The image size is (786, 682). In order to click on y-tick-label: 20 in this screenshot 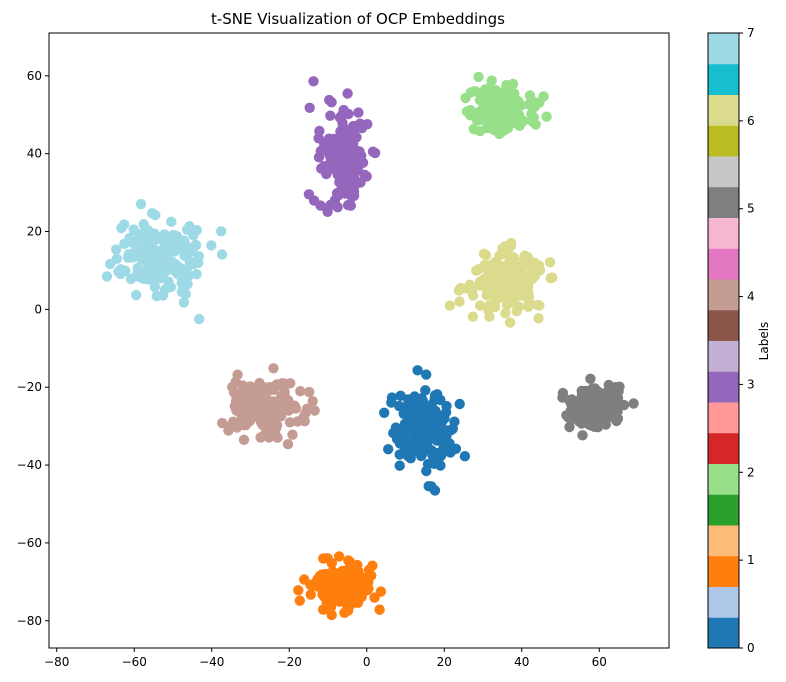, I will do `click(34, 232)`.